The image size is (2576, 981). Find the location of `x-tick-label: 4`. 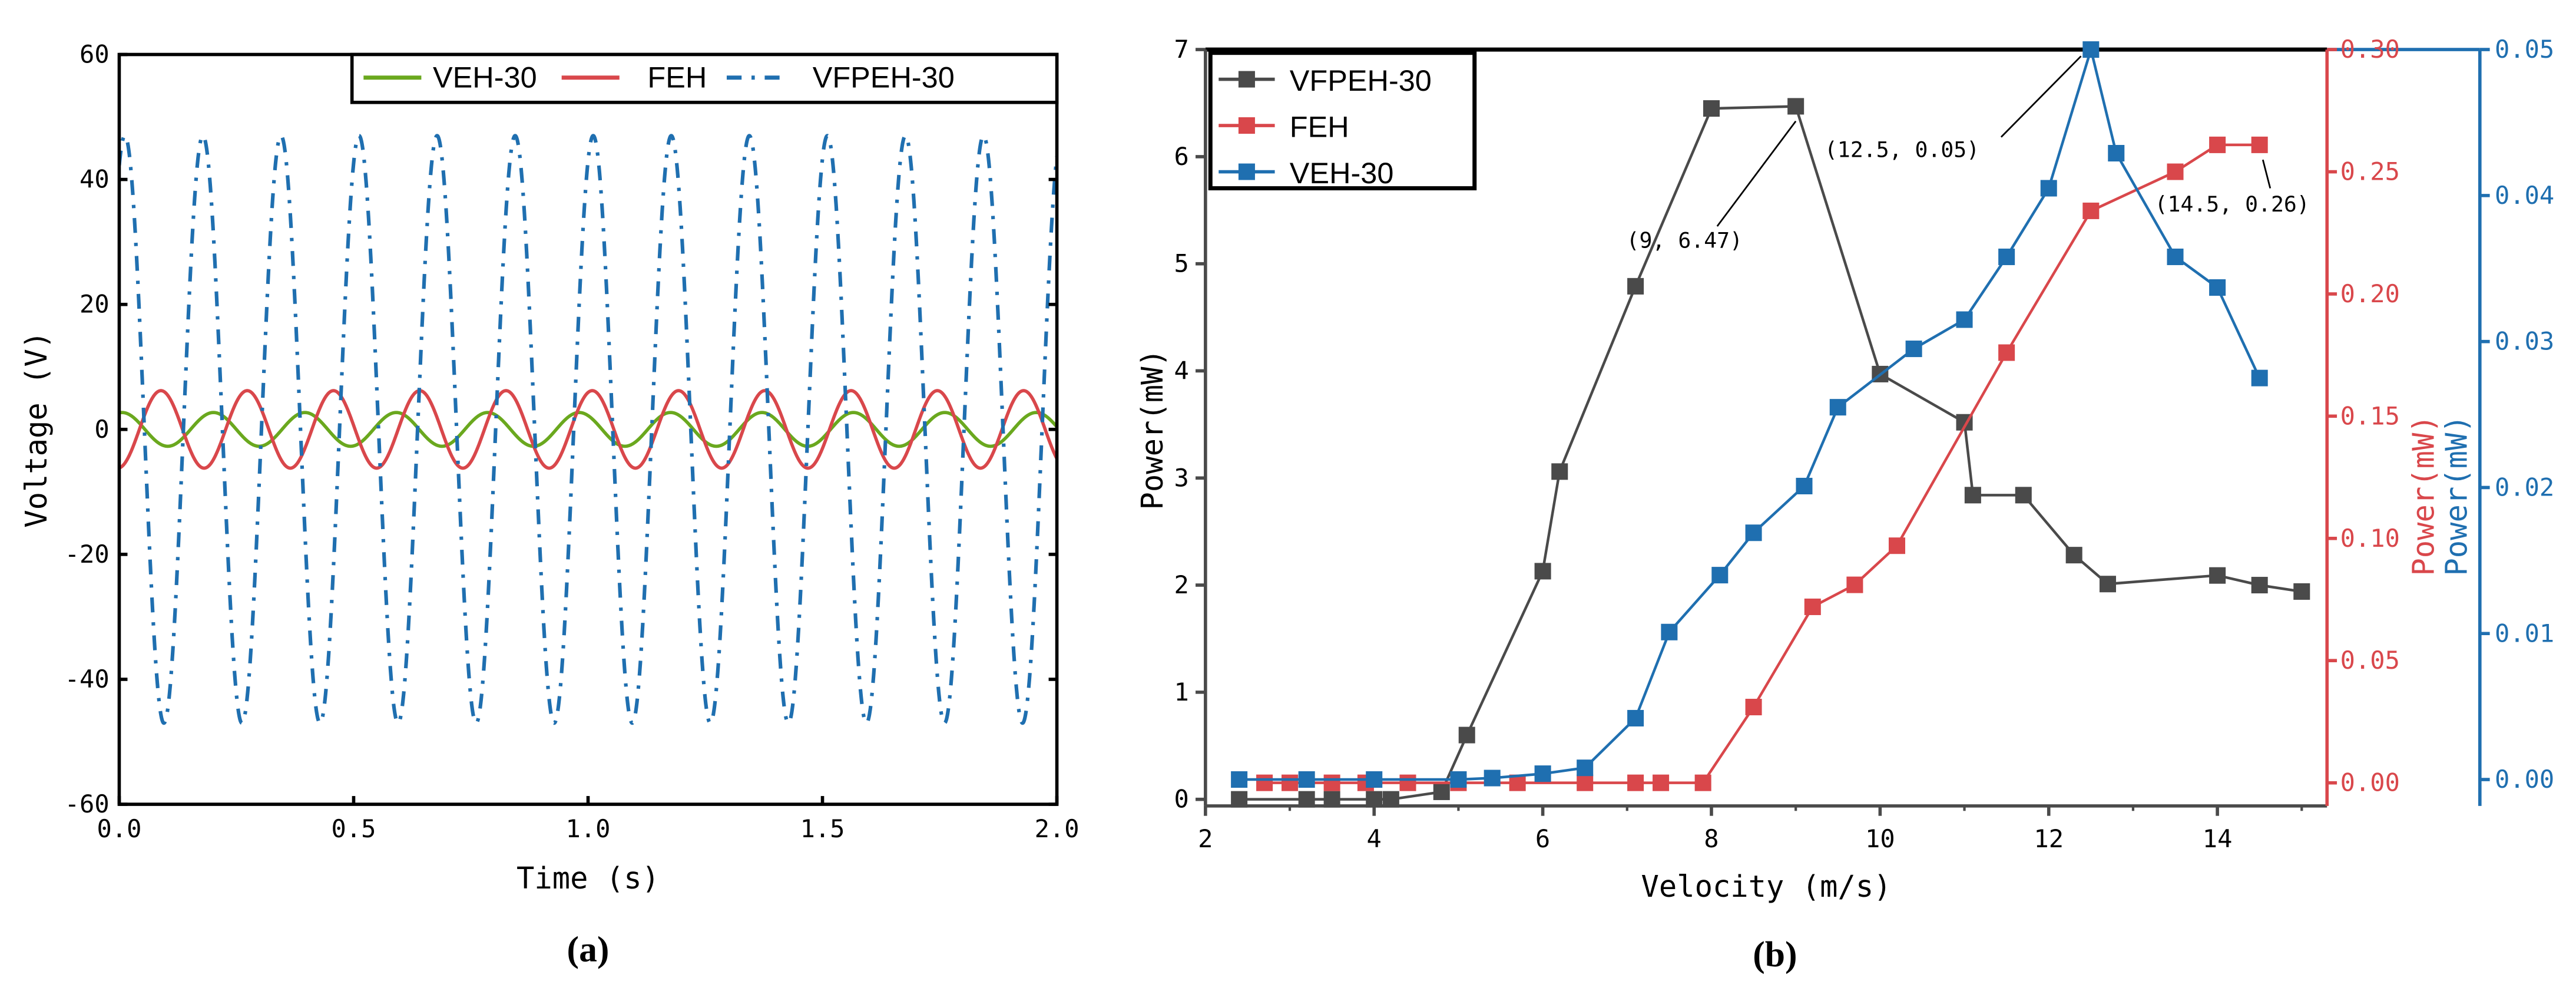

x-tick-label: 4 is located at coordinates (1374, 838).